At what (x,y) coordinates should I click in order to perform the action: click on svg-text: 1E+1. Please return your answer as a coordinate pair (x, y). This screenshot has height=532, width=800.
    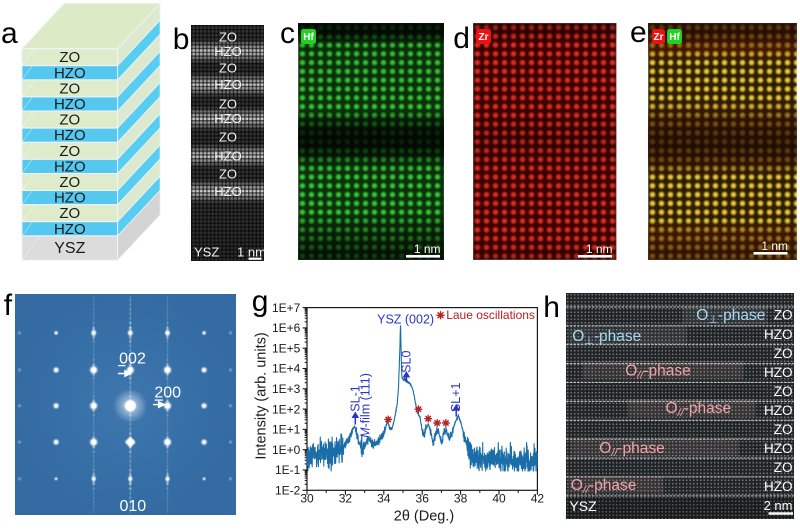
    Looking at the image, I should click on (286, 430).